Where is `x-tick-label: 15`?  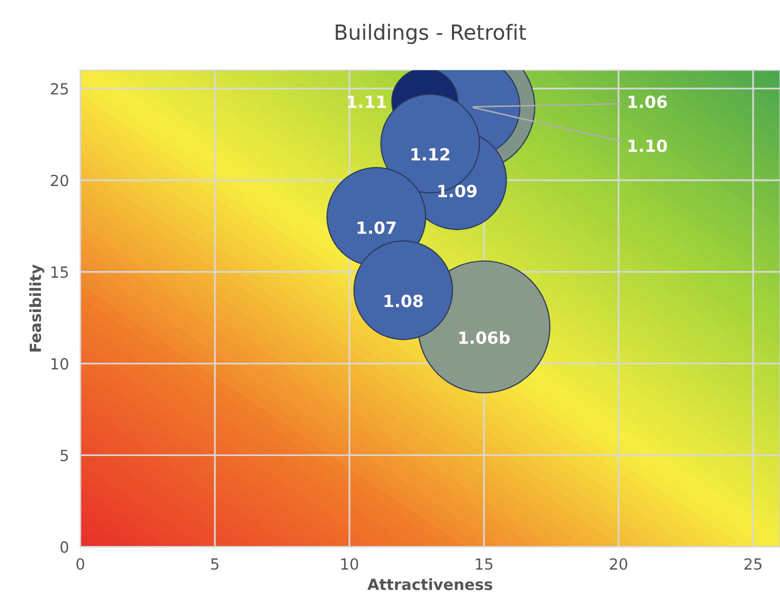
x-tick-label: 15 is located at coordinates (484, 564).